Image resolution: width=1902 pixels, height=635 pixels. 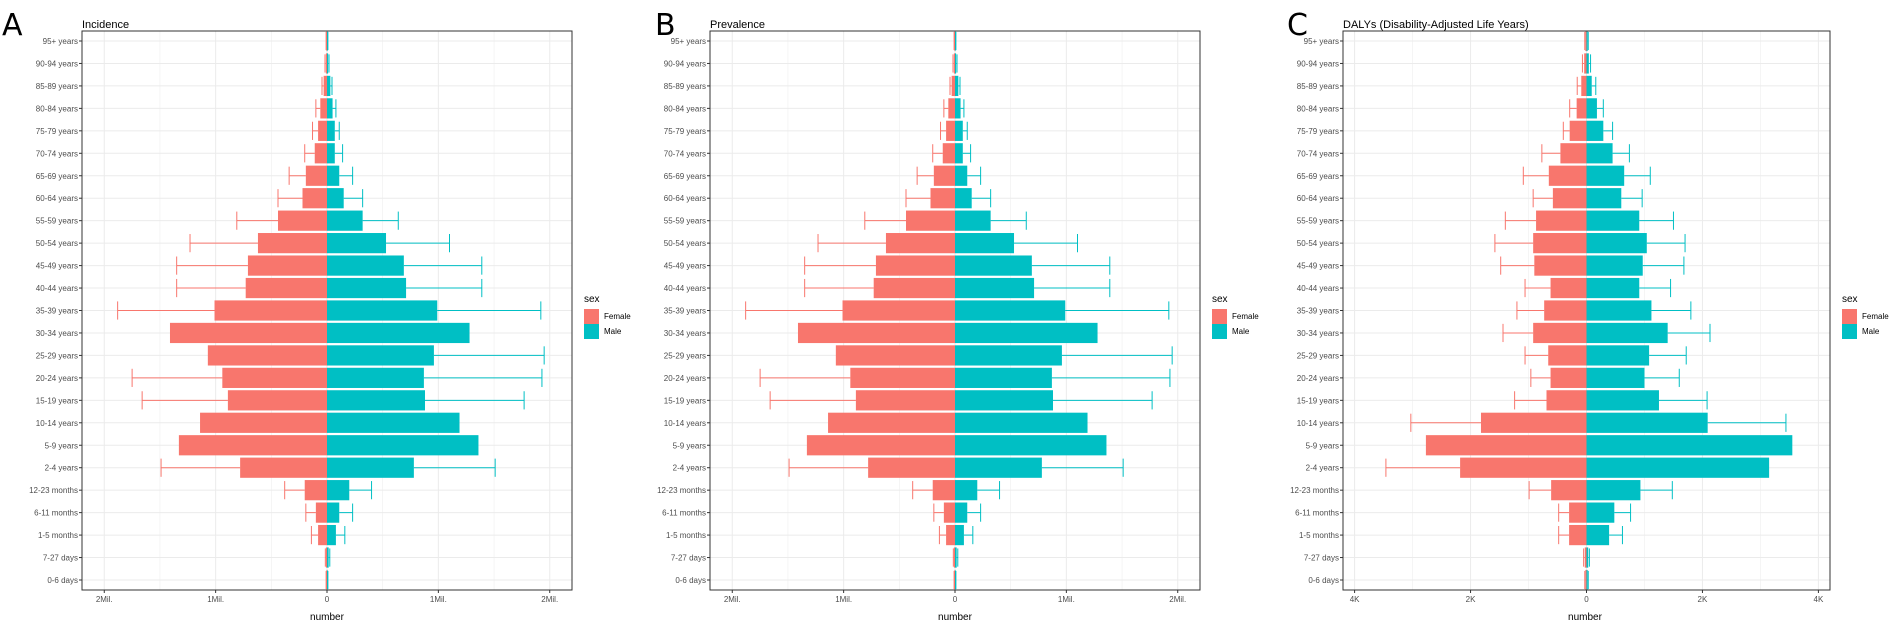 What do you see at coordinates (1318, 400) in the screenshot?
I see `panel-c-category-label: 15-19 years` at bounding box center [1318, 400].